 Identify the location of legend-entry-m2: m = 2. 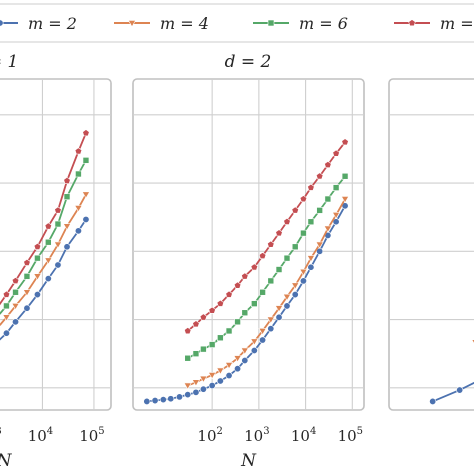
(38, 23).